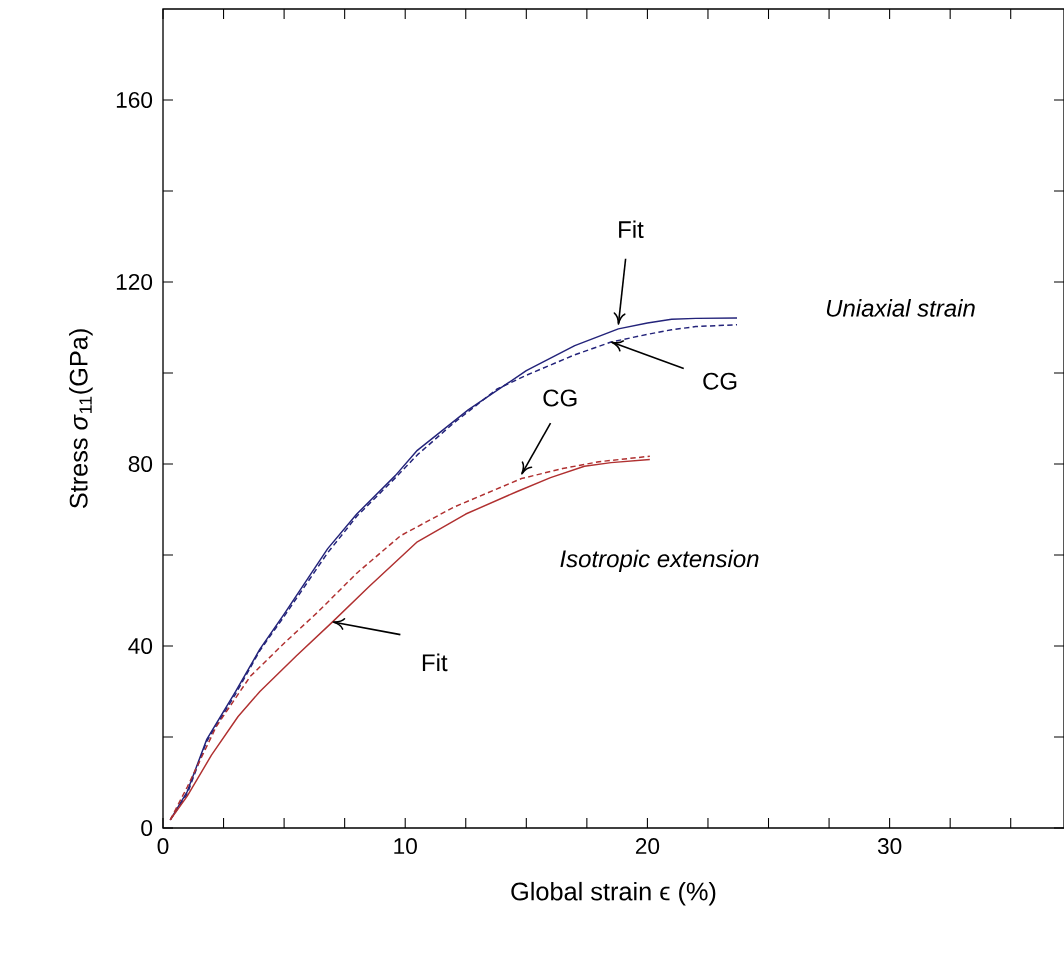 The height and width of the screenshot is (956, 1064). What do you see at coordinates (889, 846) in the screenshot?
I see `x-tick-label: 30` at bounding box center [889, 846].